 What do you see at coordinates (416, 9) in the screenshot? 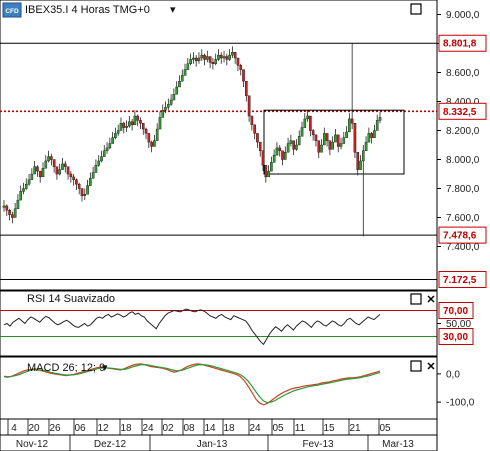
I see `price-pane-restore-icon` at bounding box center [416, 9].